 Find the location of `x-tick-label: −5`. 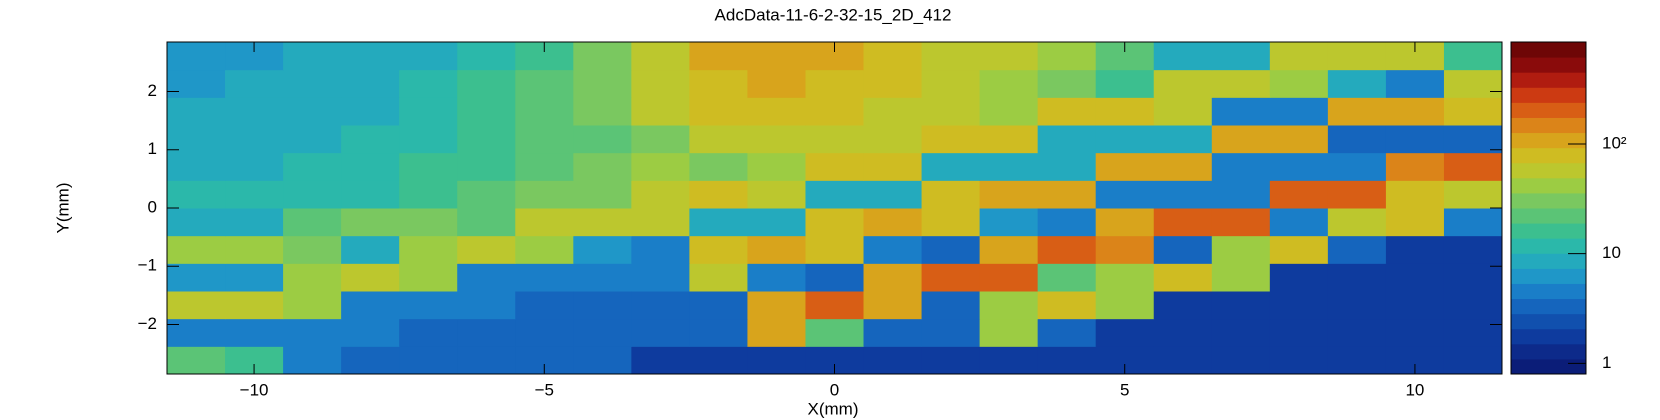

x-tick-label: −5 is located at coordinates (544, 389).